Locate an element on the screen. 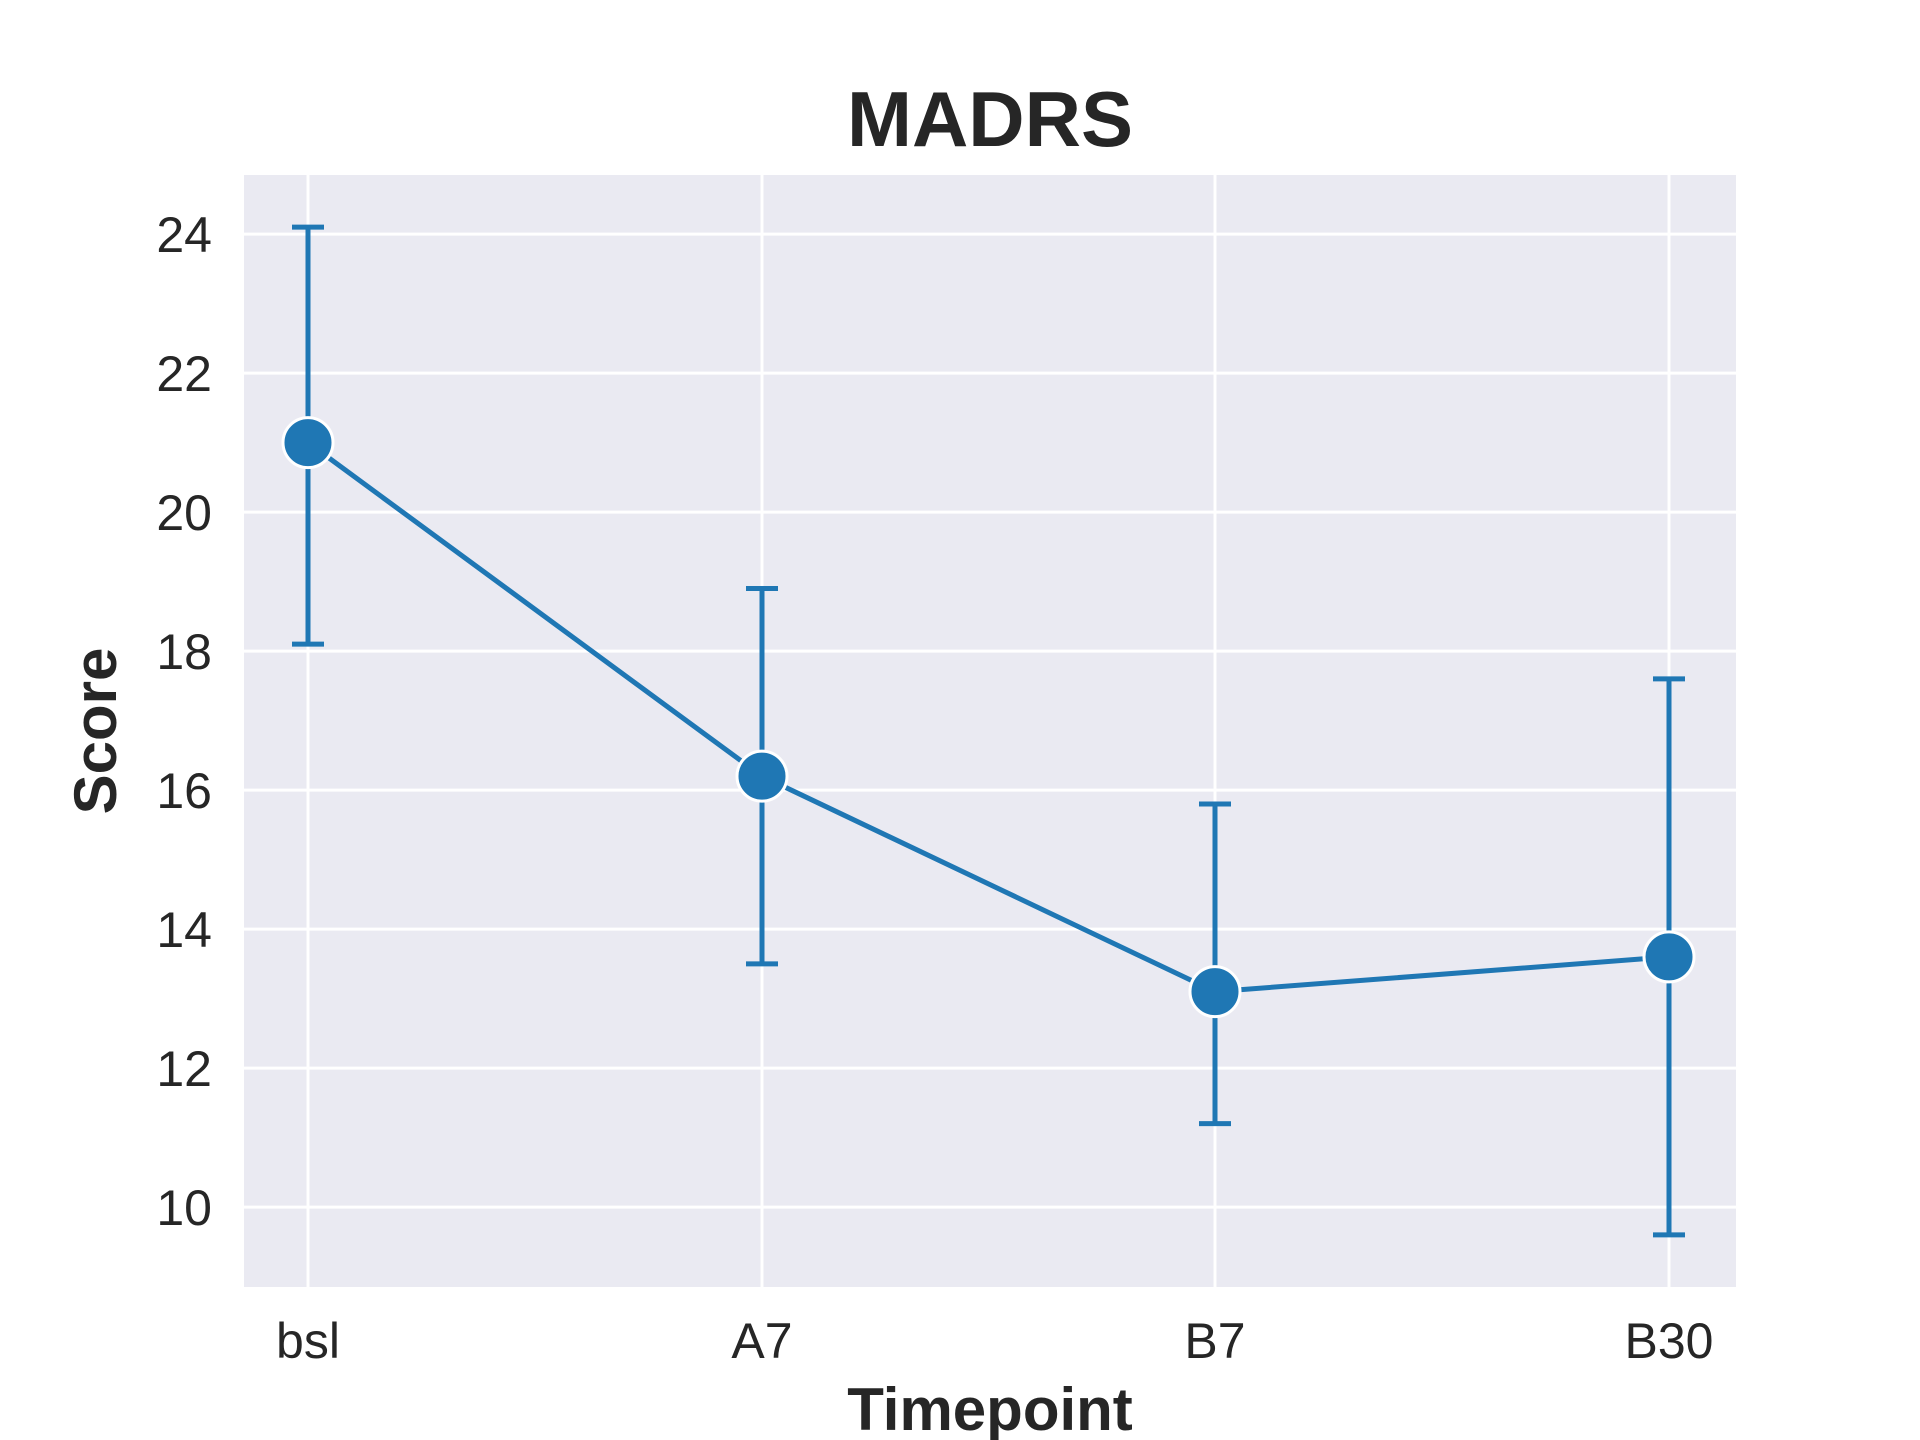 The height and width of the screenshot is (1440, 1920). x-tick-label: B30 is located at coordinates (1669, 1341).